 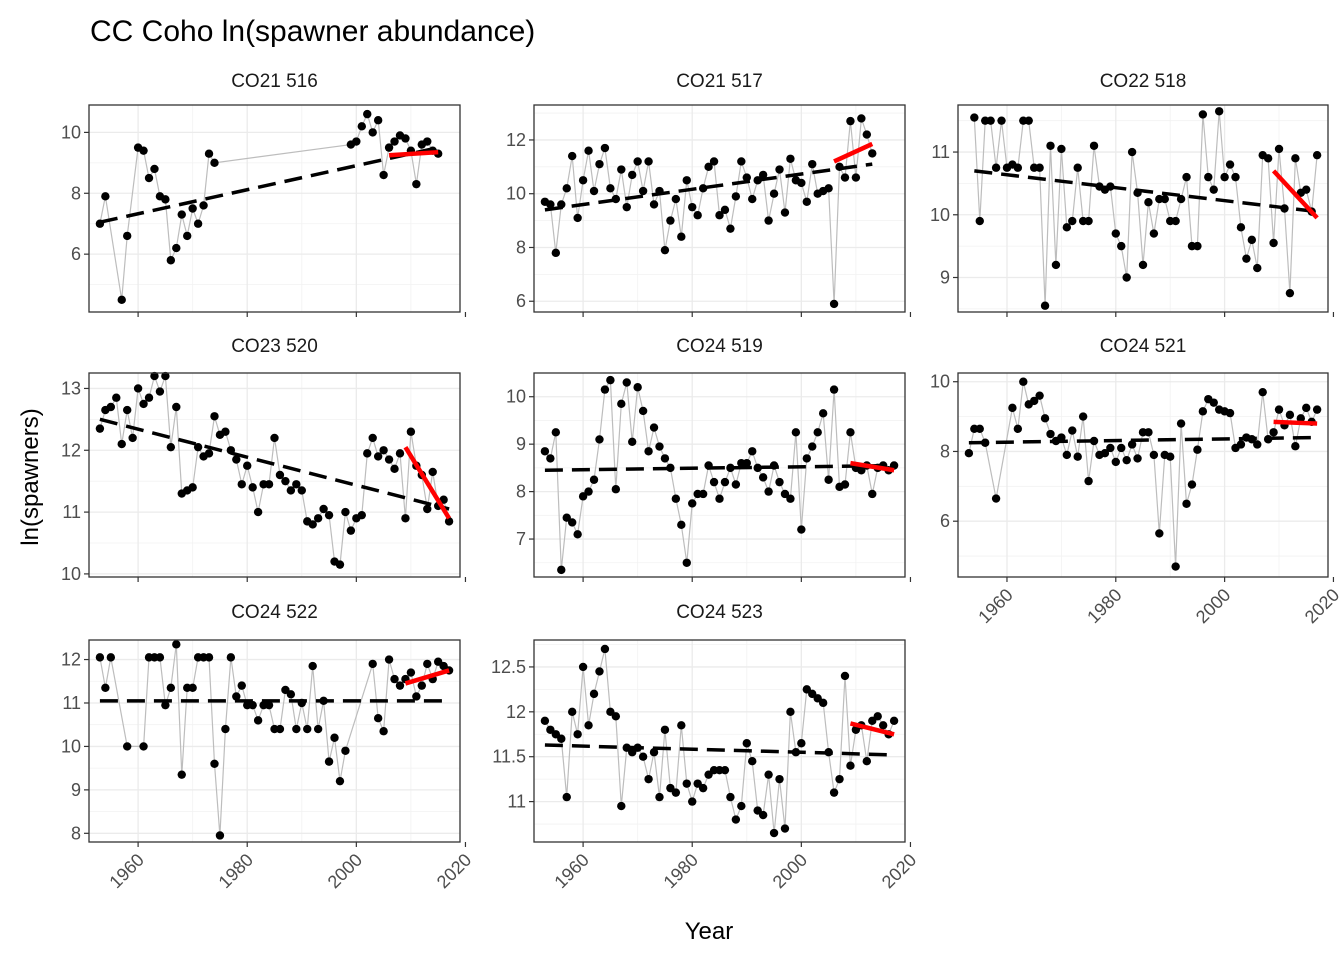 I want to click on y-tick-label: 7, so click(x=521, y=539).